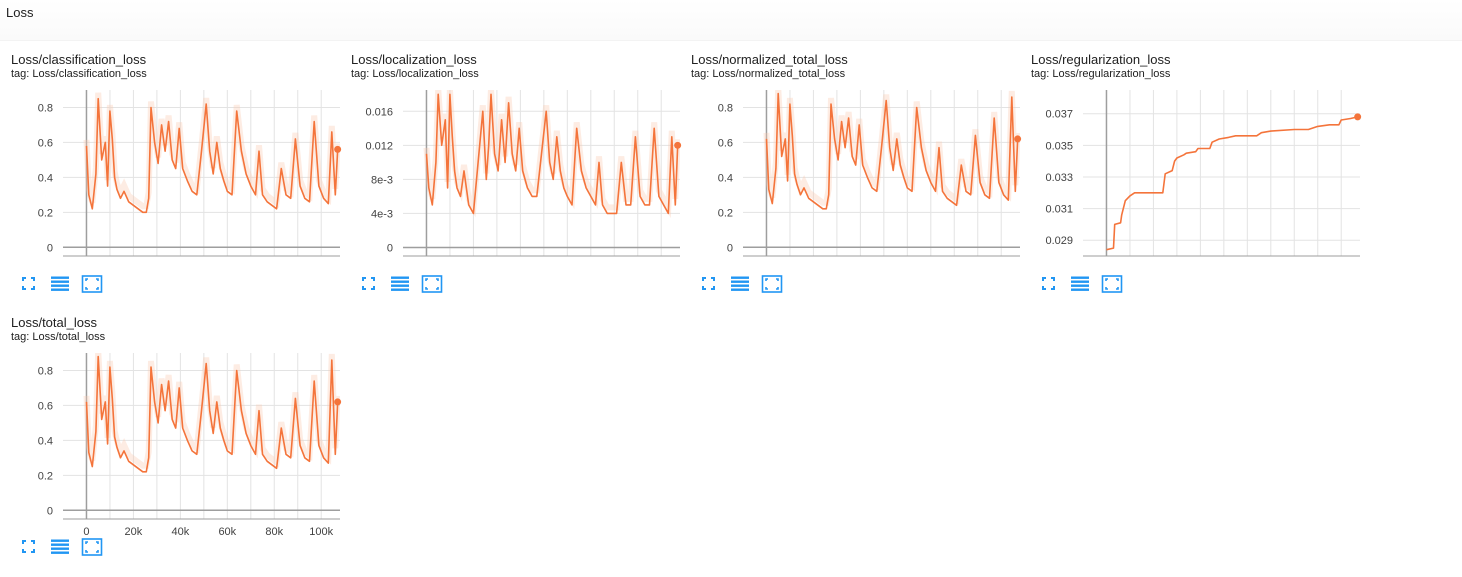  I want to click on x-tick-label: 80k, so click(274, 532).